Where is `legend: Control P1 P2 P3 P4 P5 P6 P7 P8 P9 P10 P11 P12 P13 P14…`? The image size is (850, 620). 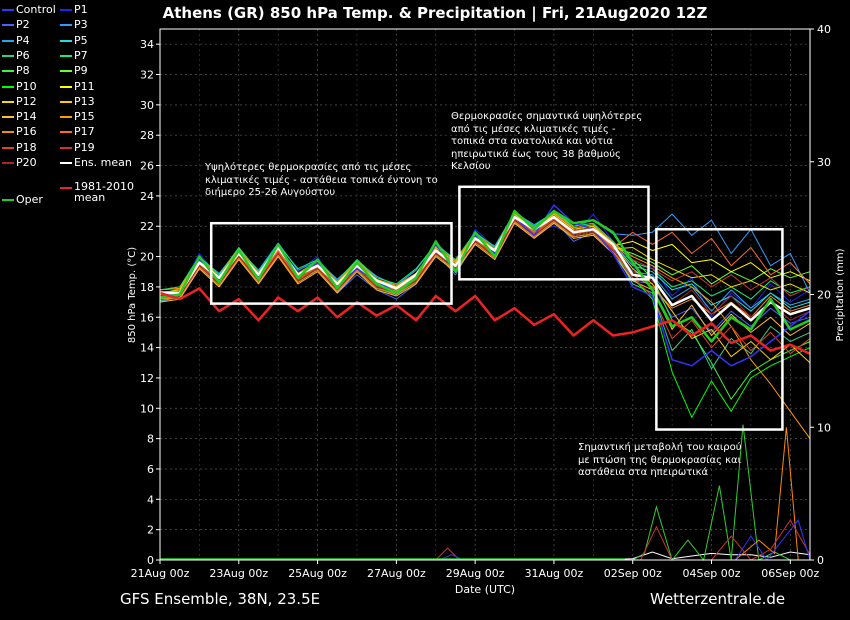 legend: Control P1 P2 P3 P4 P5 P6 P7 P8 P9 P10 P11 P12 P13 P14… is located at coordinates (70, 105).